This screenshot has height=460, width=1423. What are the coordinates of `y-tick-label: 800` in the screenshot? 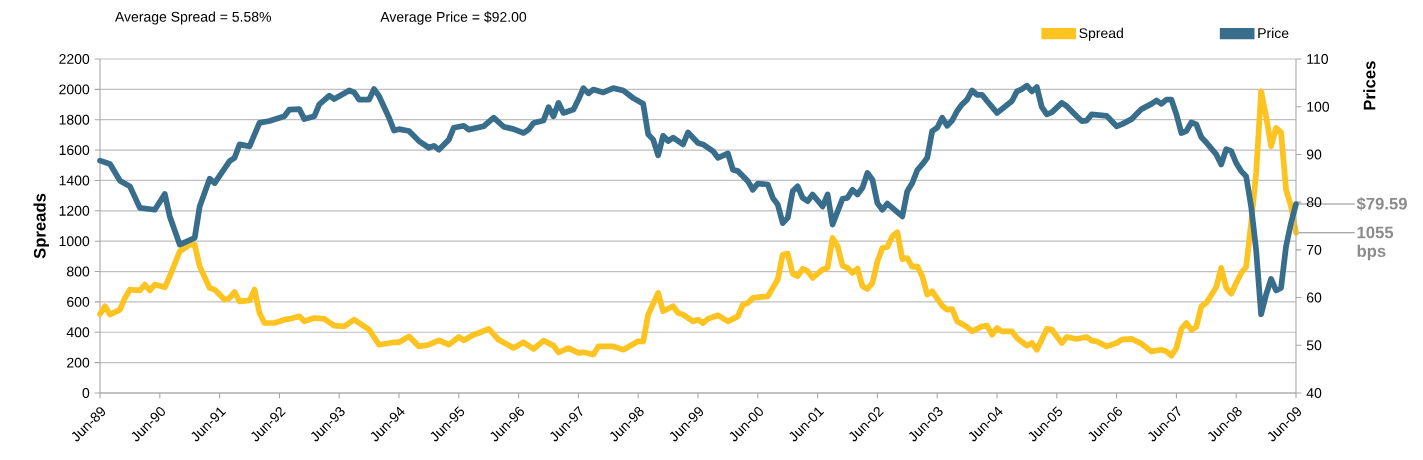 It's located at (78, 271).